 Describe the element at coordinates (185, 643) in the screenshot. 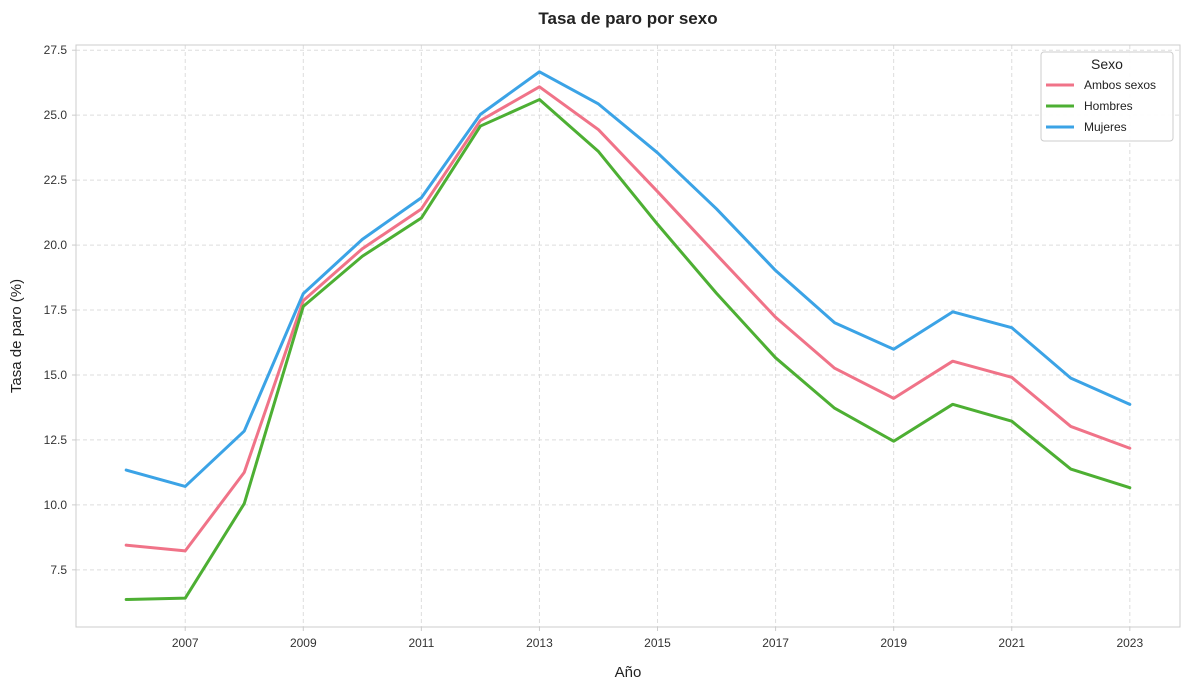

I see `x-tick-label: 2007` at that location.